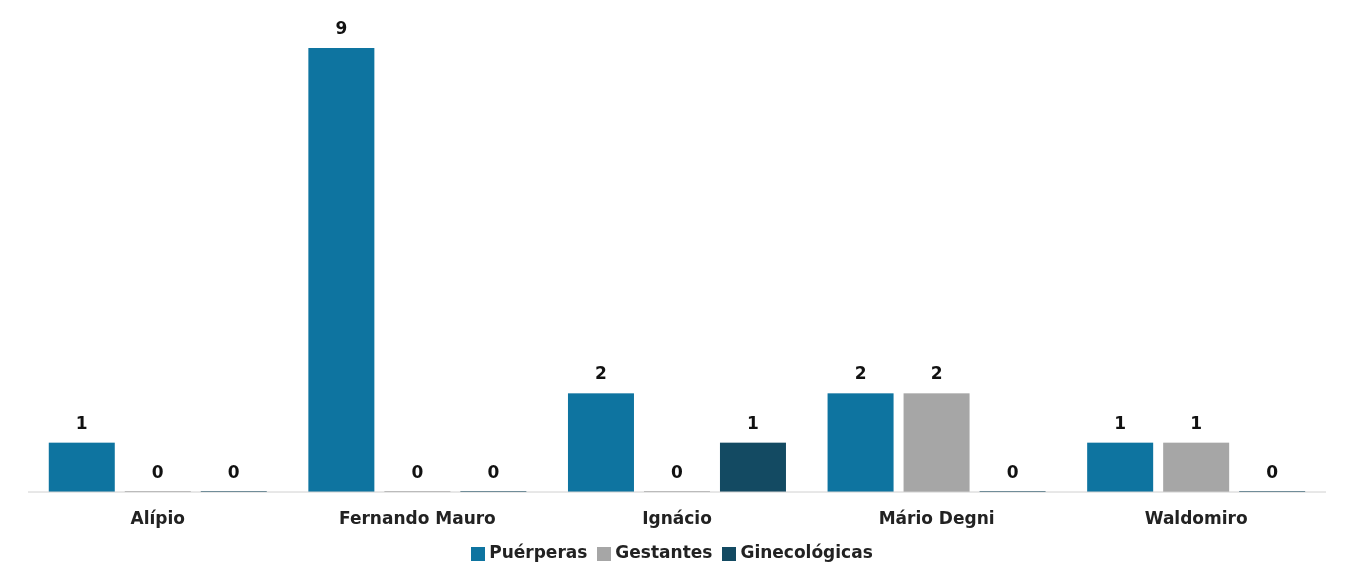  Describe the element at coordinates (664, 552) in the screenshot. I see `legend-label: Gestantes` at that location.